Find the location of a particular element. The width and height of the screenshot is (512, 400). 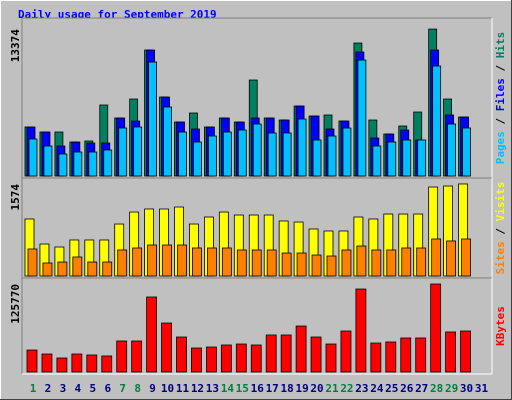

x-tick-label: 6 is located at coordinates (107, 388).